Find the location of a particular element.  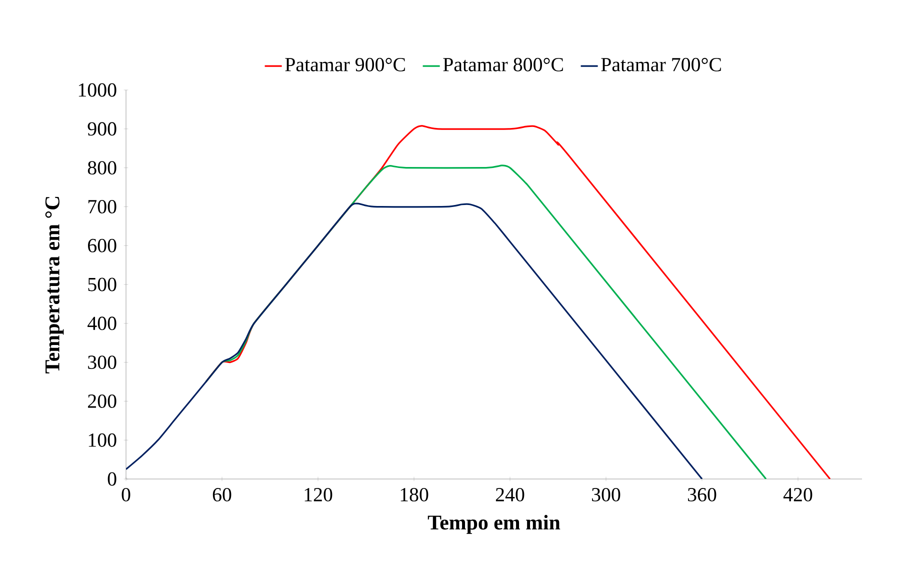

y-tick-label: 0 is located at coordinates (112, 479).